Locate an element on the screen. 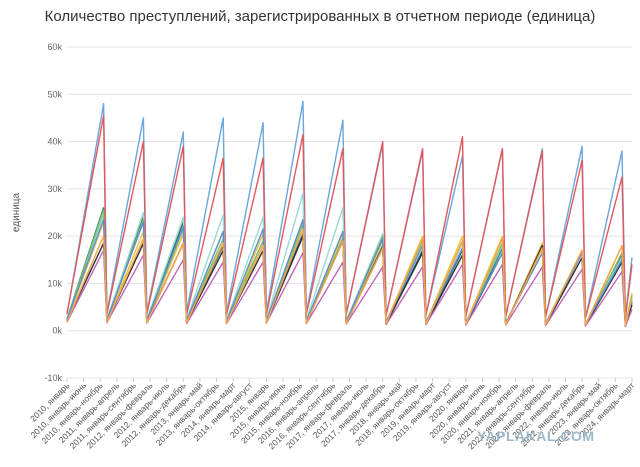 This screenshot has width=640, height=467. y-tick-label: 0k is located at coordinates (57, 331).